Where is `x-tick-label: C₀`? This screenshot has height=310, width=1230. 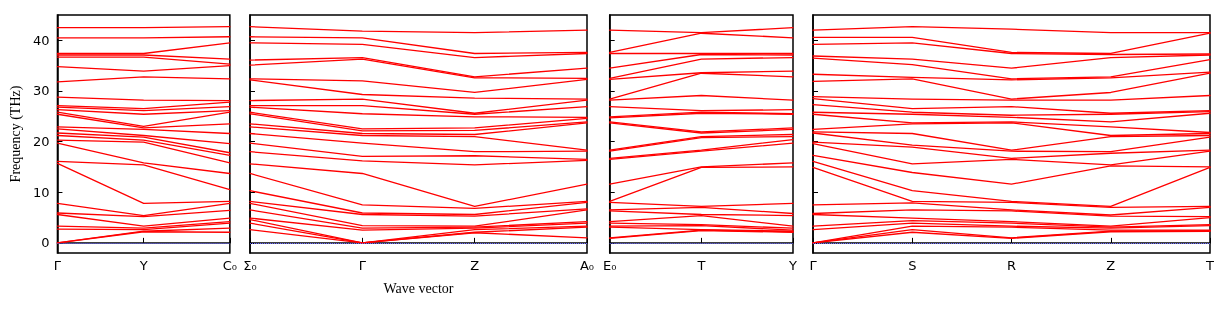
x-tick-label: C₀ is located at coordinates (229, 265).